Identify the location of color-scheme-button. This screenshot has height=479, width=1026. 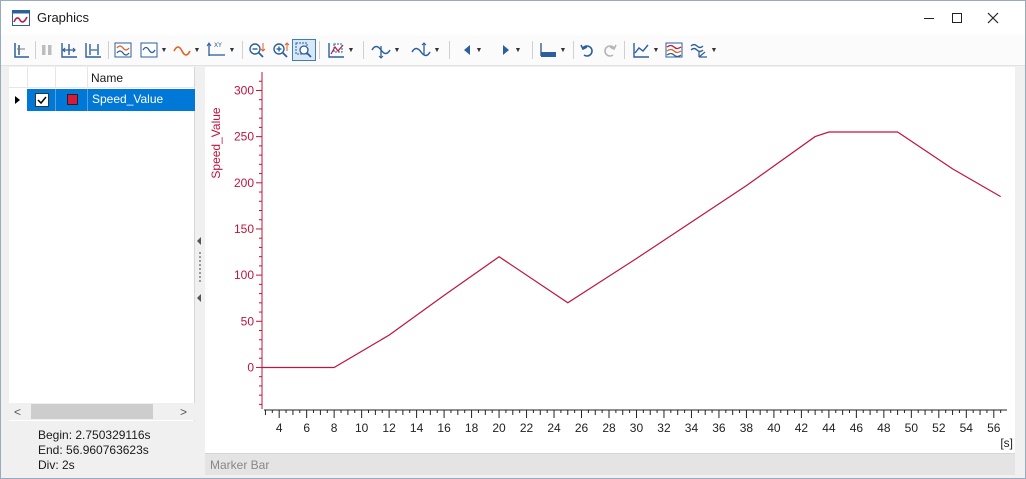
(674, 50).